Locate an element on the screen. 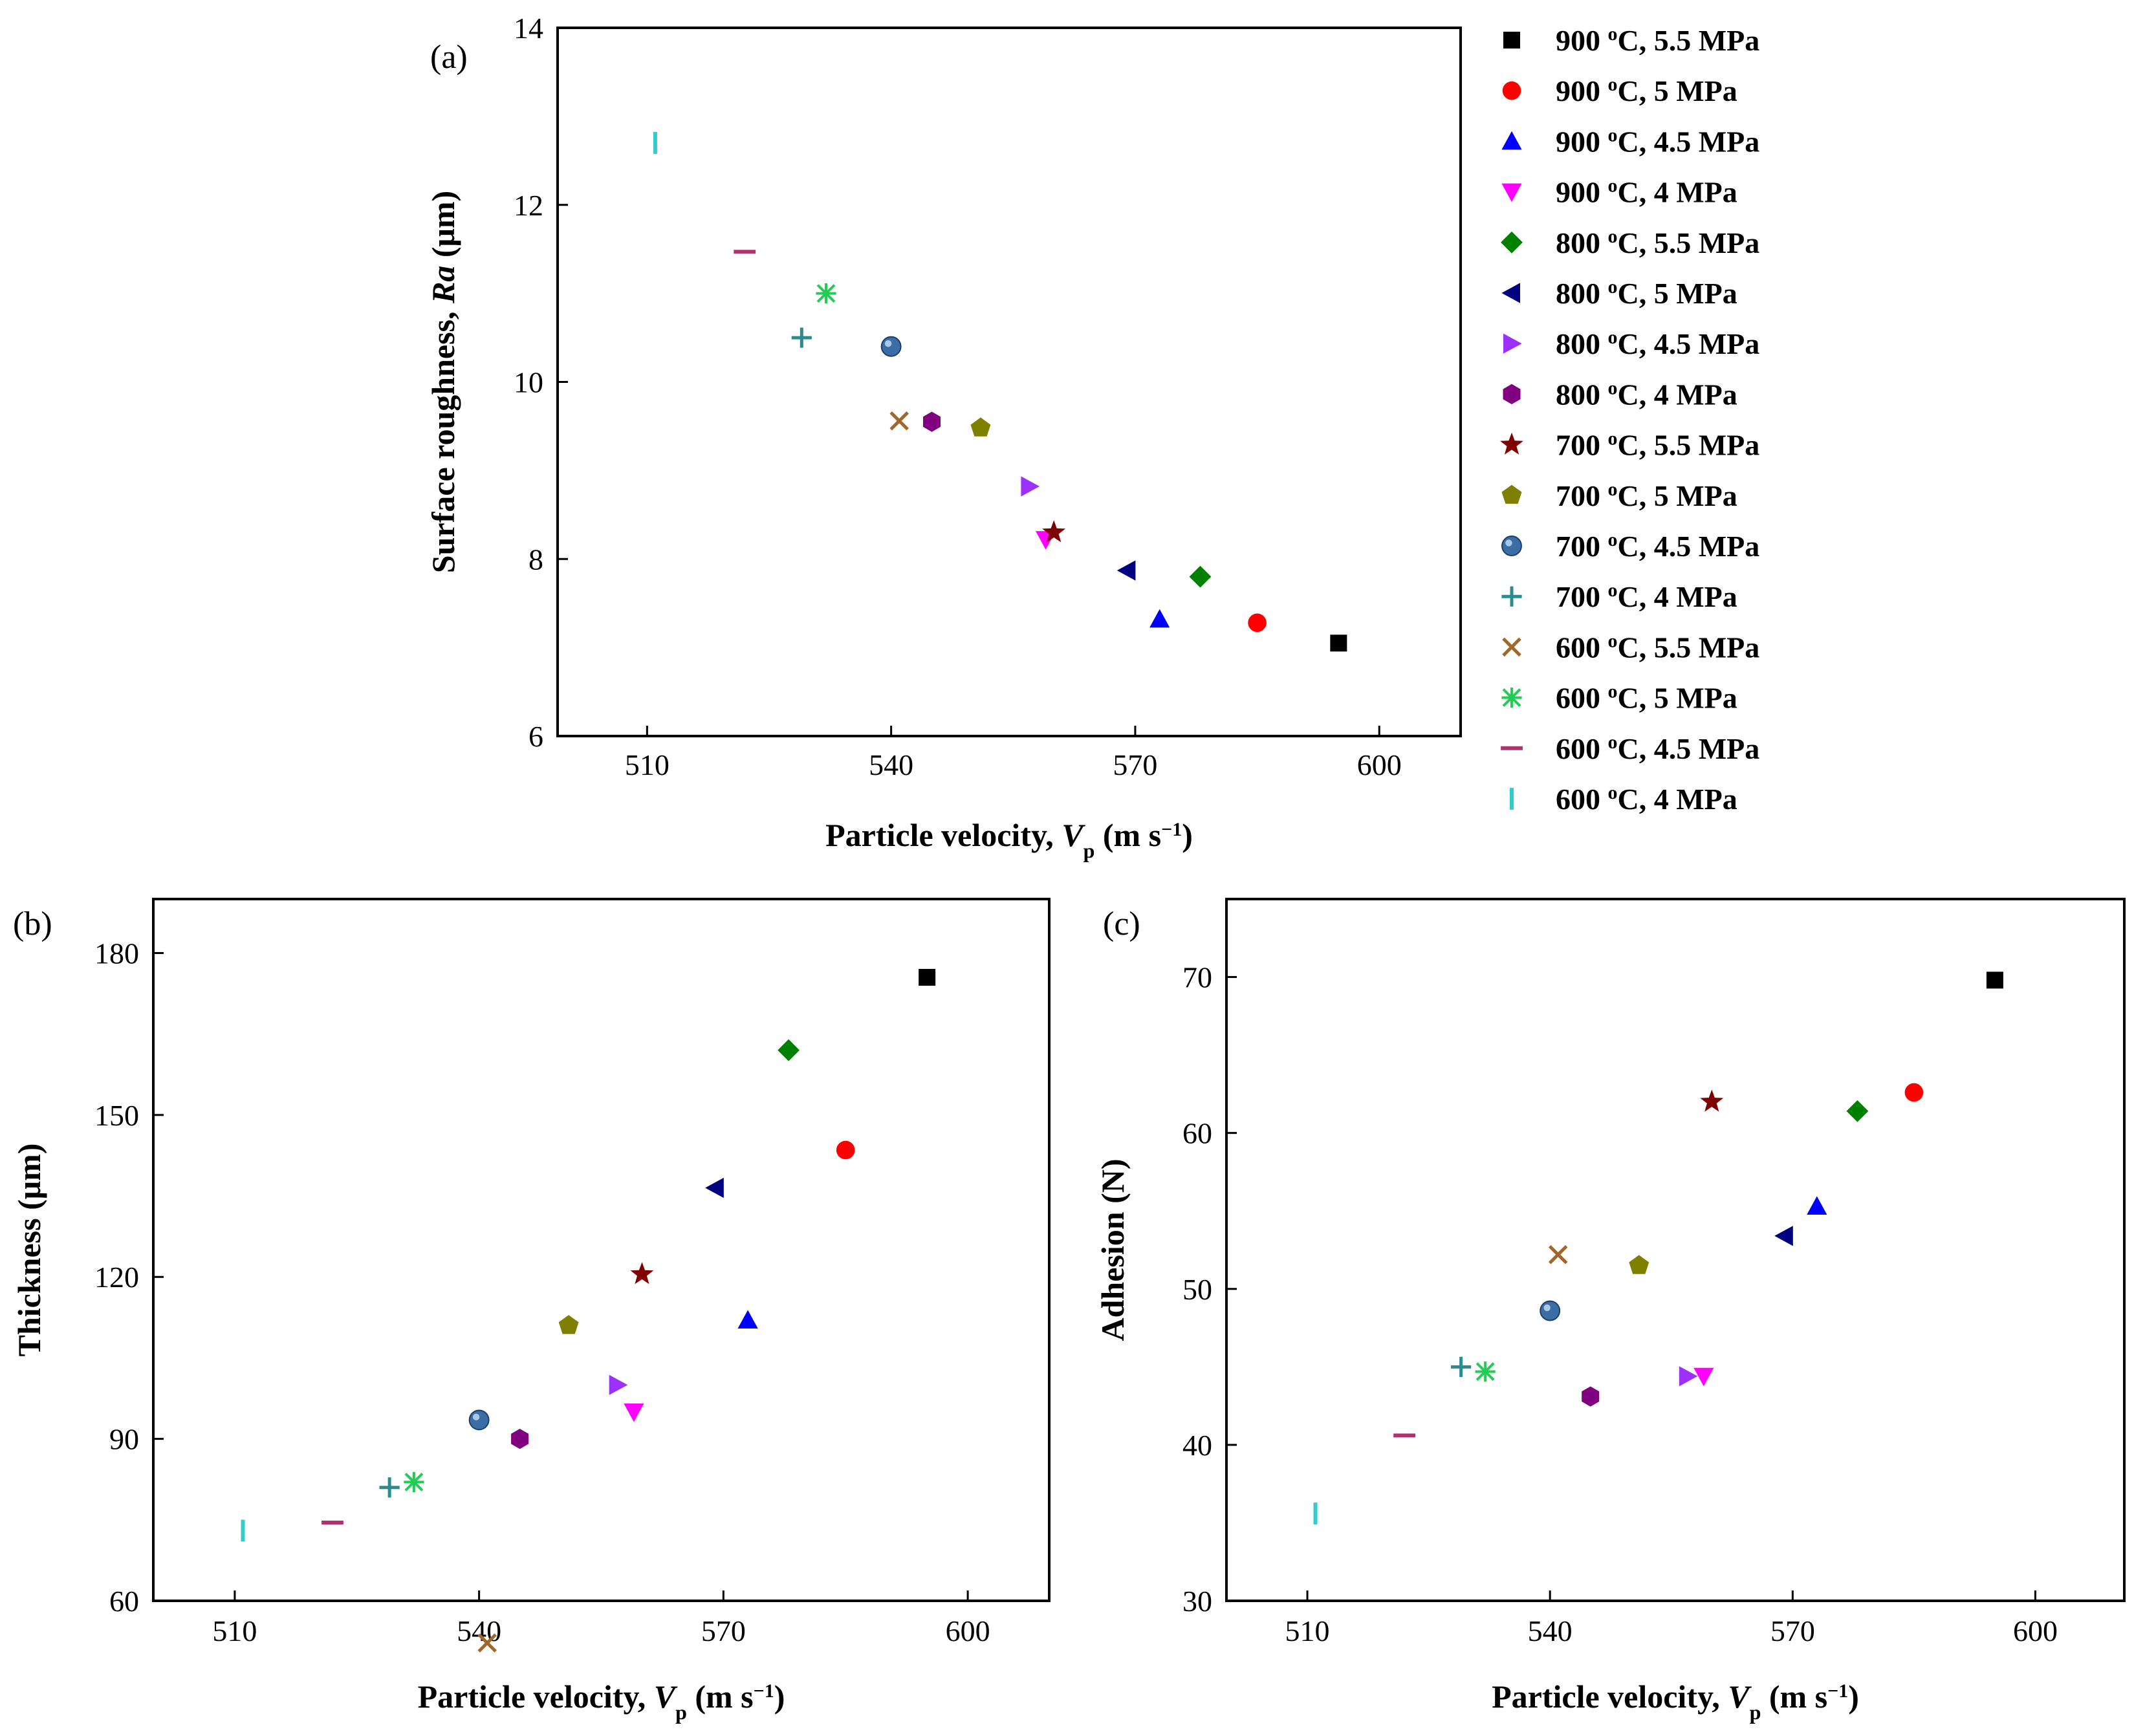 Image resolution: width=2134 pixels, height=1736 pixels. legend-entry: 800 oC, 5 MPa is located at coordinates (1647, 293).